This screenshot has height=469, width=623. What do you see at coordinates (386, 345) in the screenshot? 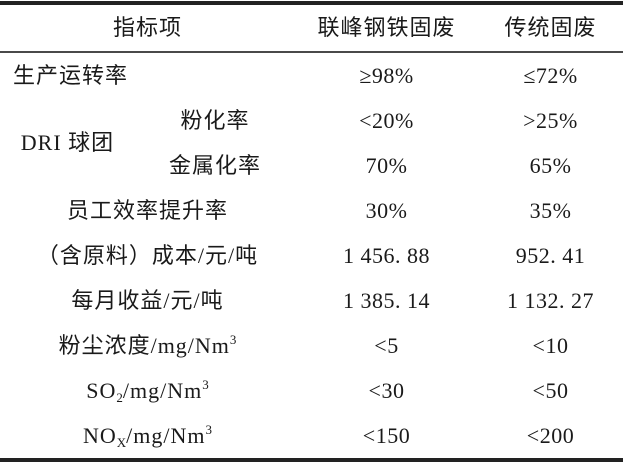
I see `dust-lianfeng-value: <5` at bounding box center [386, 345].